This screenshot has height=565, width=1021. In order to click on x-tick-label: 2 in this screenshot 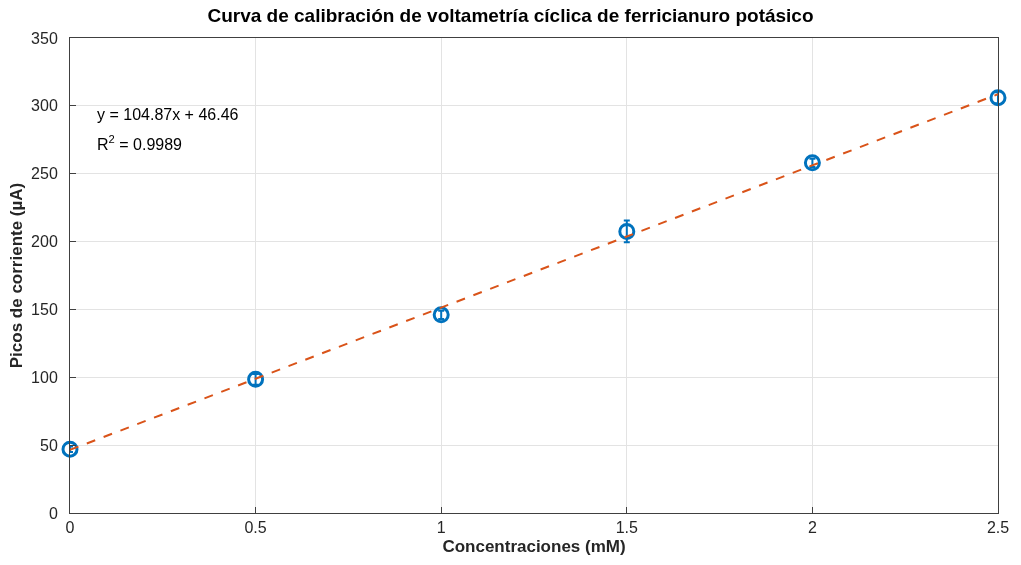, I will do `click(812, 528)`.